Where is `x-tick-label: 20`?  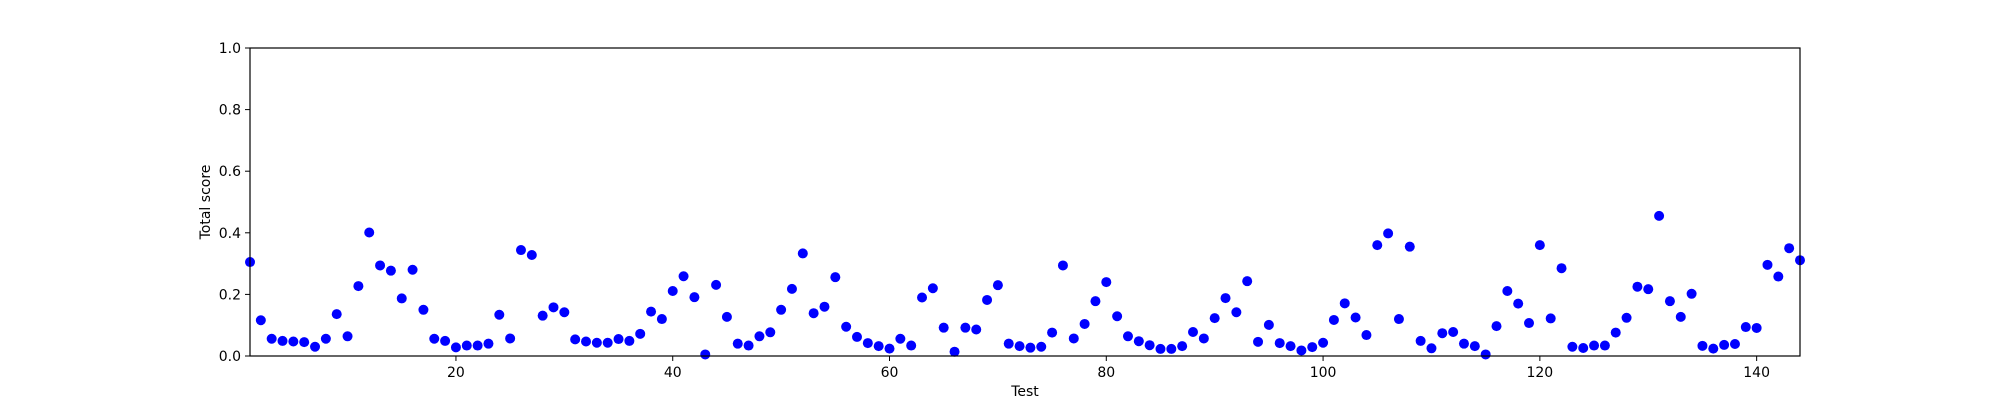
x-tick-label: 20 is located at coordinates (456, 373).